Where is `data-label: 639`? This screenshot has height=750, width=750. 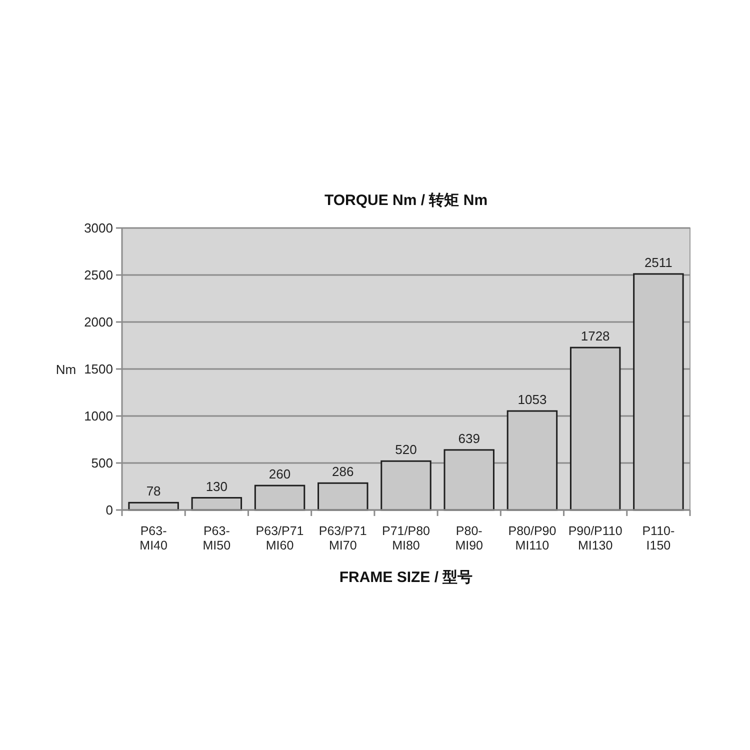 data-label: 639 is located at coordinates (469, 438).